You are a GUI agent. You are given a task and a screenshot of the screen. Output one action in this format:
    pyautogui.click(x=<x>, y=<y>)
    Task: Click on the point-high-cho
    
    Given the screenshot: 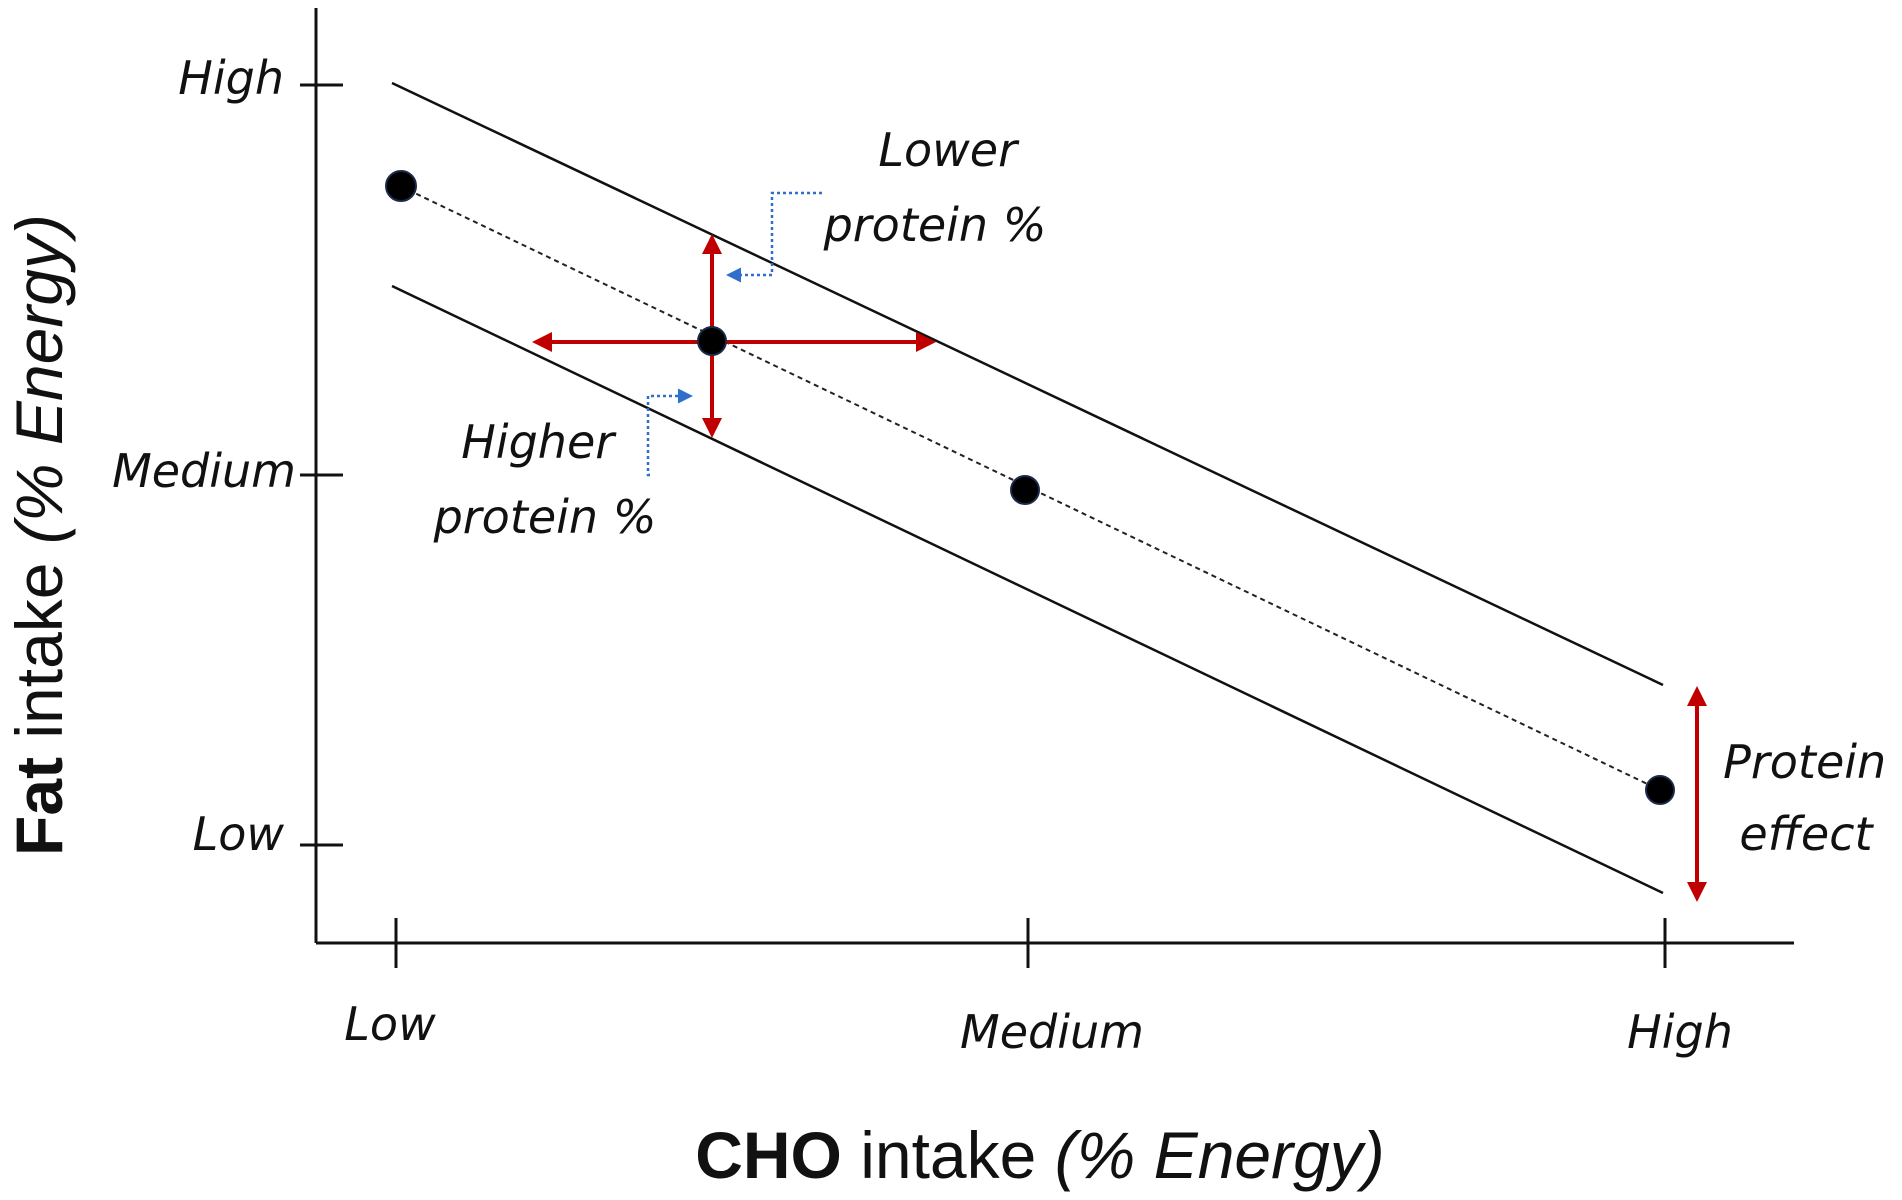 What is the action you would take?
    pyautogui.click(x=1660, y=790)
    